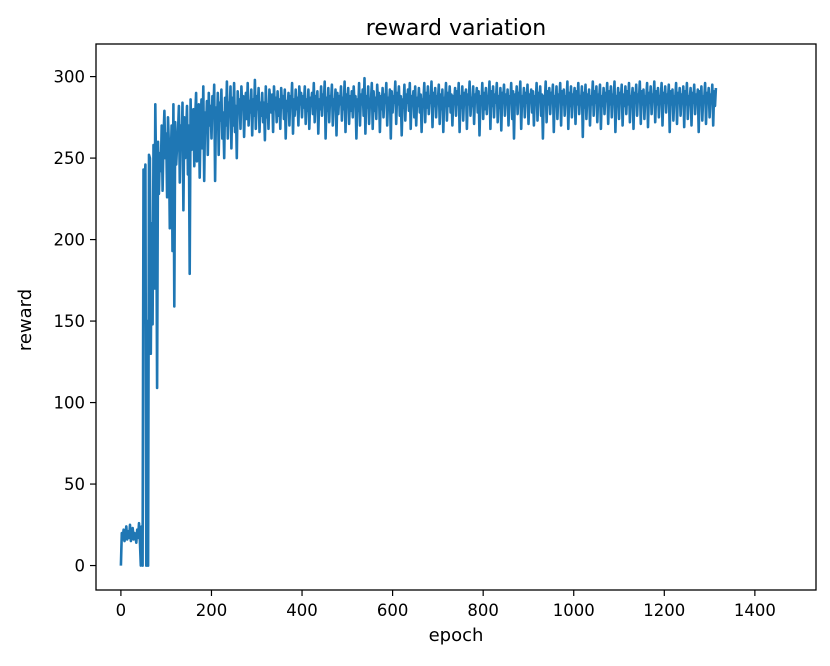 The height and width of the screenshot is (666, 830). Describe the element at coordinates (456, 28) in the screenshot. I see `chart-title: reward variation` at that location.